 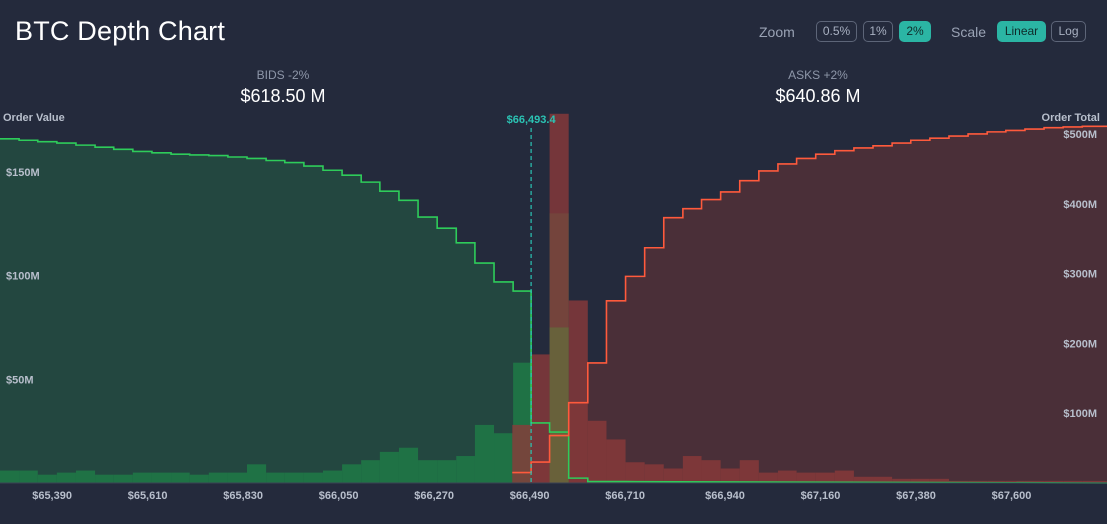 I want to click on overlap-volume-bar, so click(x=559, y=405).